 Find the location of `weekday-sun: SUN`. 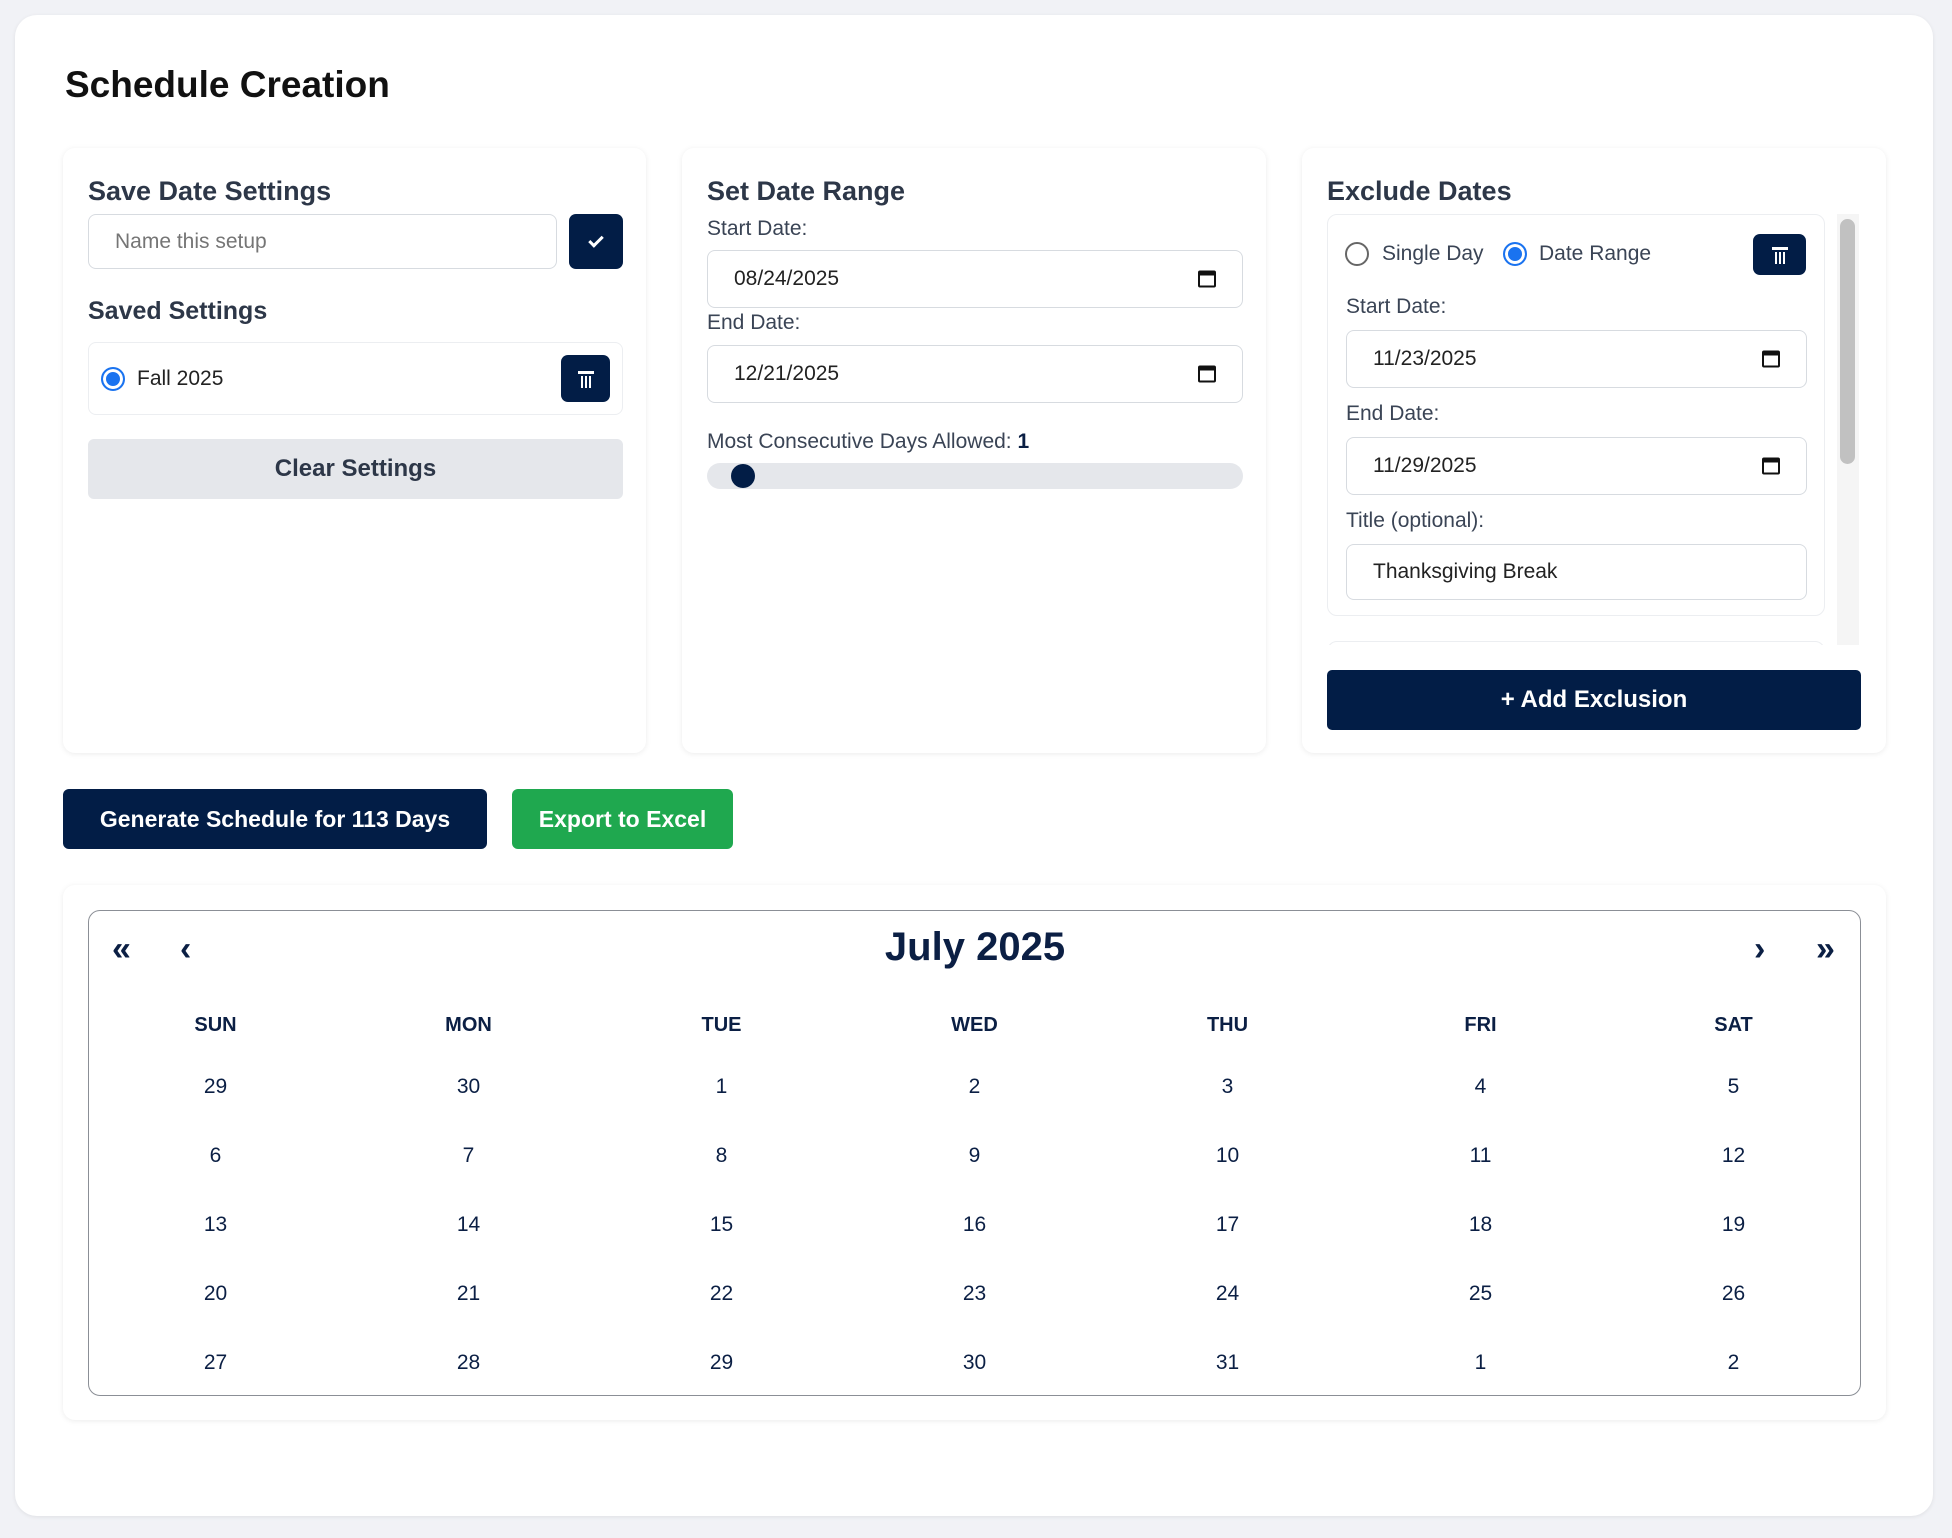

weekday-sun: SUN is located at coordinates (215, 1025).